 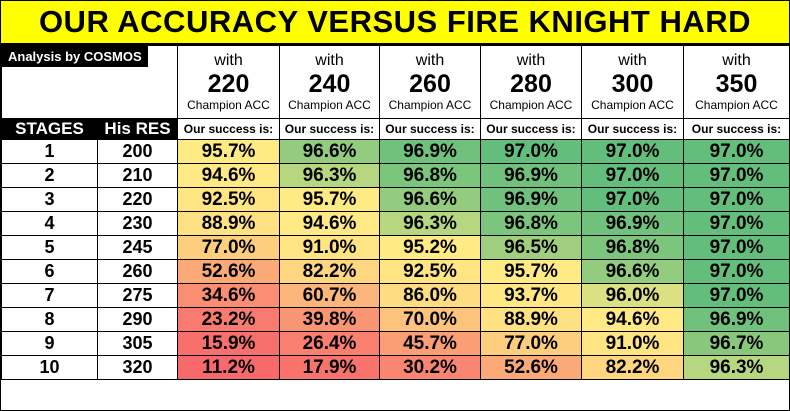 I want to click on res-cell: 320, so click(x=137, y=367).